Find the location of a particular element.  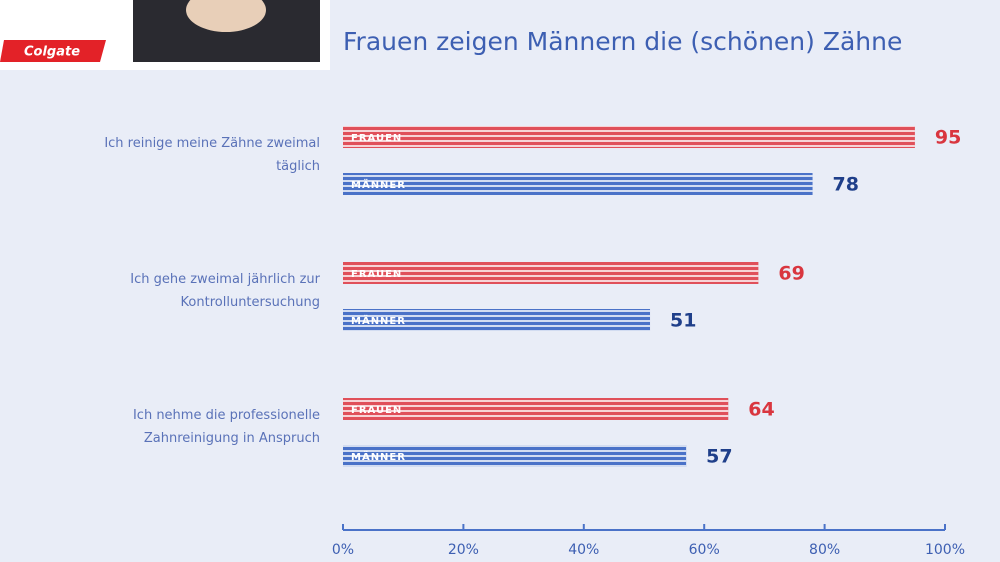

data-label: 51 is located at coordinates (683, 321).